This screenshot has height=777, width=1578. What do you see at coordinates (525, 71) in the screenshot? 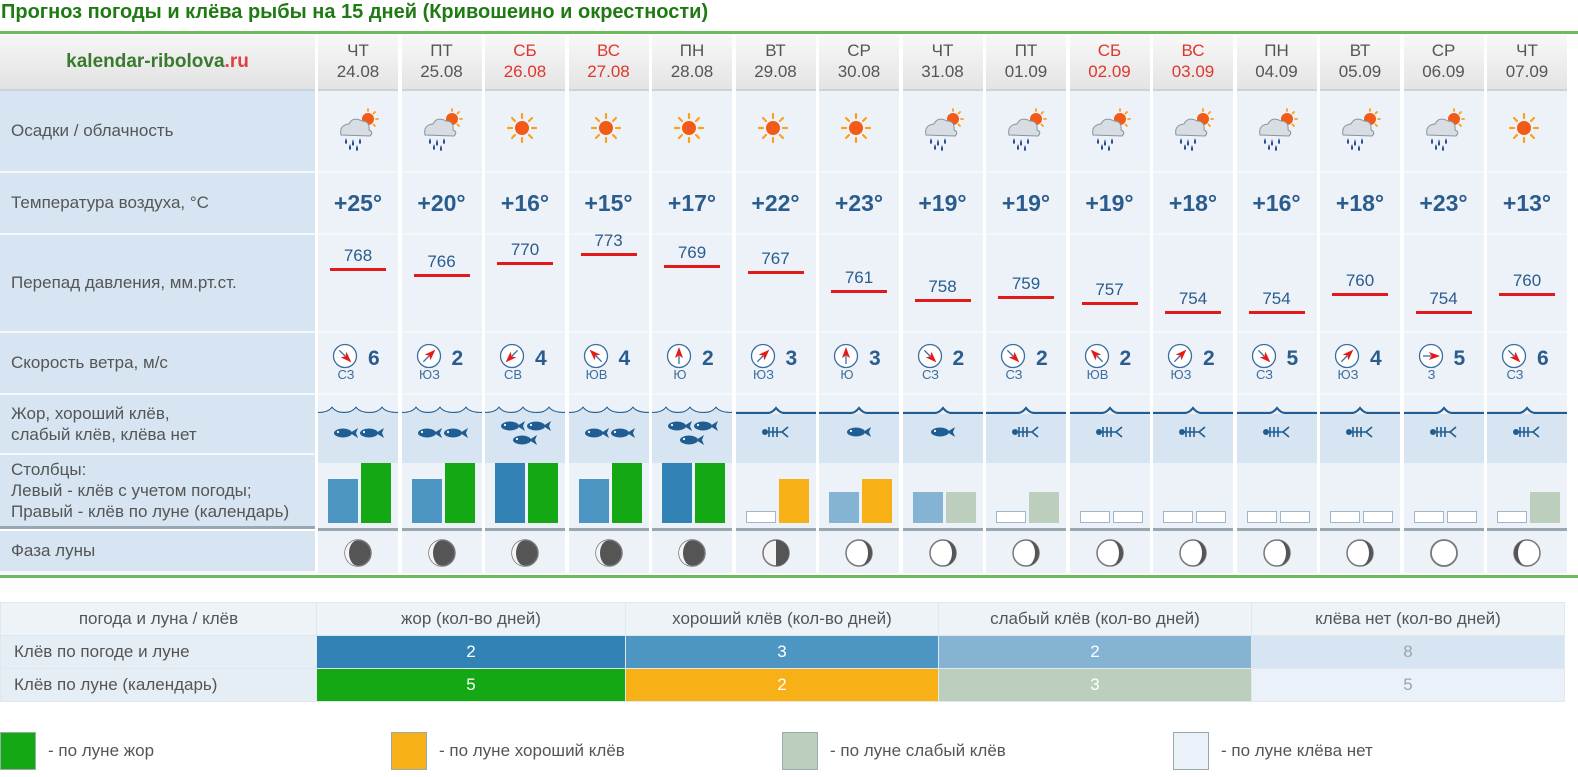
I see `day-date: 26.08` at bounding box center [525, 71].